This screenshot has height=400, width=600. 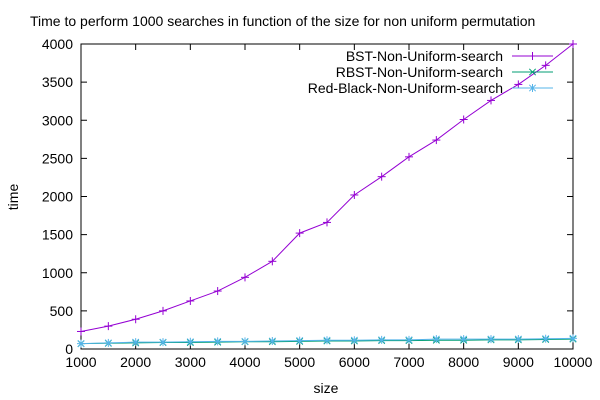 What do you see at coordinates (135, 362) in the screenshot?
I see `x-tick-label: 2000` at bounding box center [135, 362].